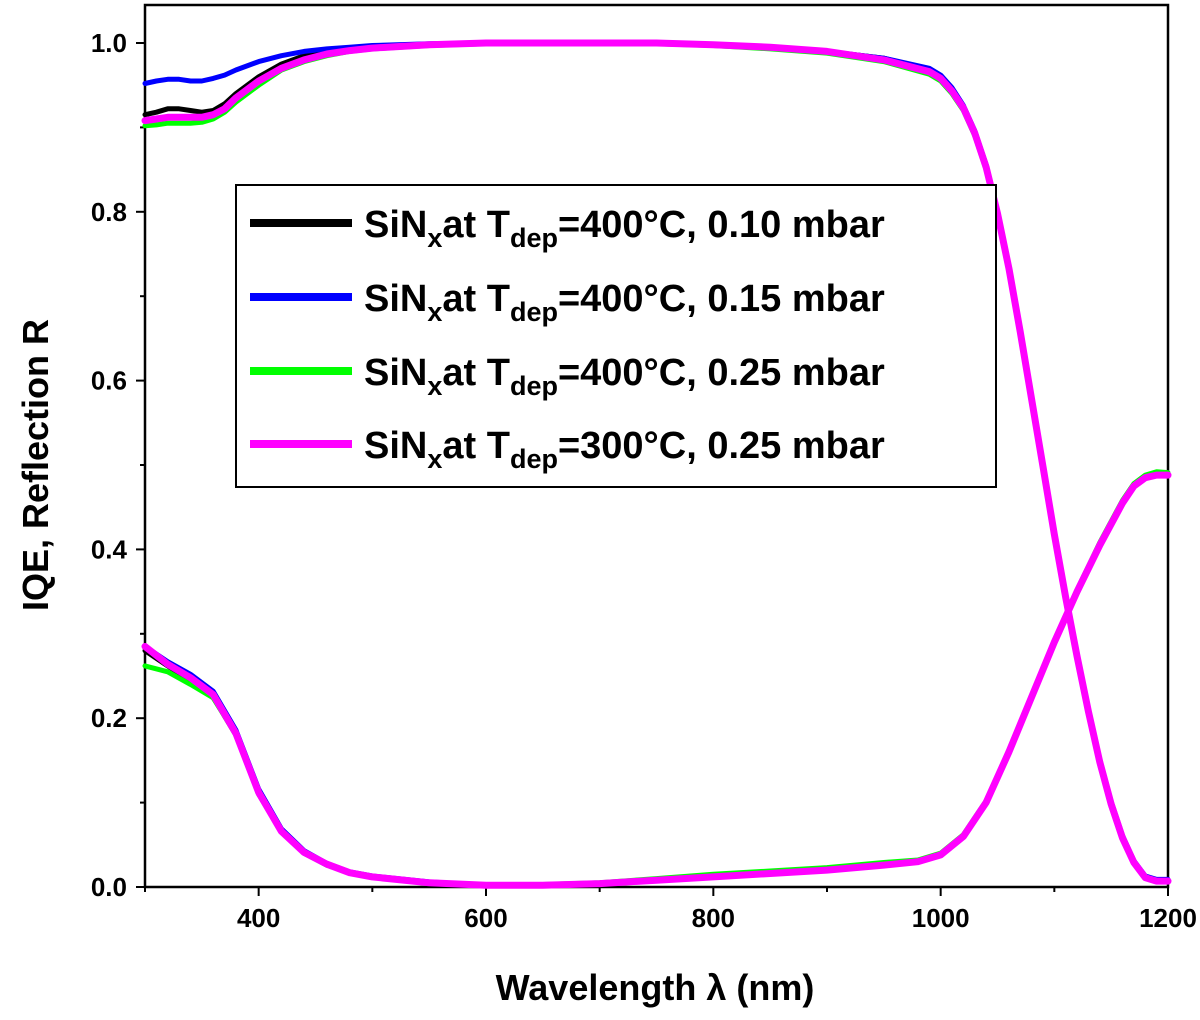 The width and height of the screenshot is (1200, 1020). Describe the element at coordinates (713, 918) in the screenshot. I see `x-tick-label: 800` at that location.